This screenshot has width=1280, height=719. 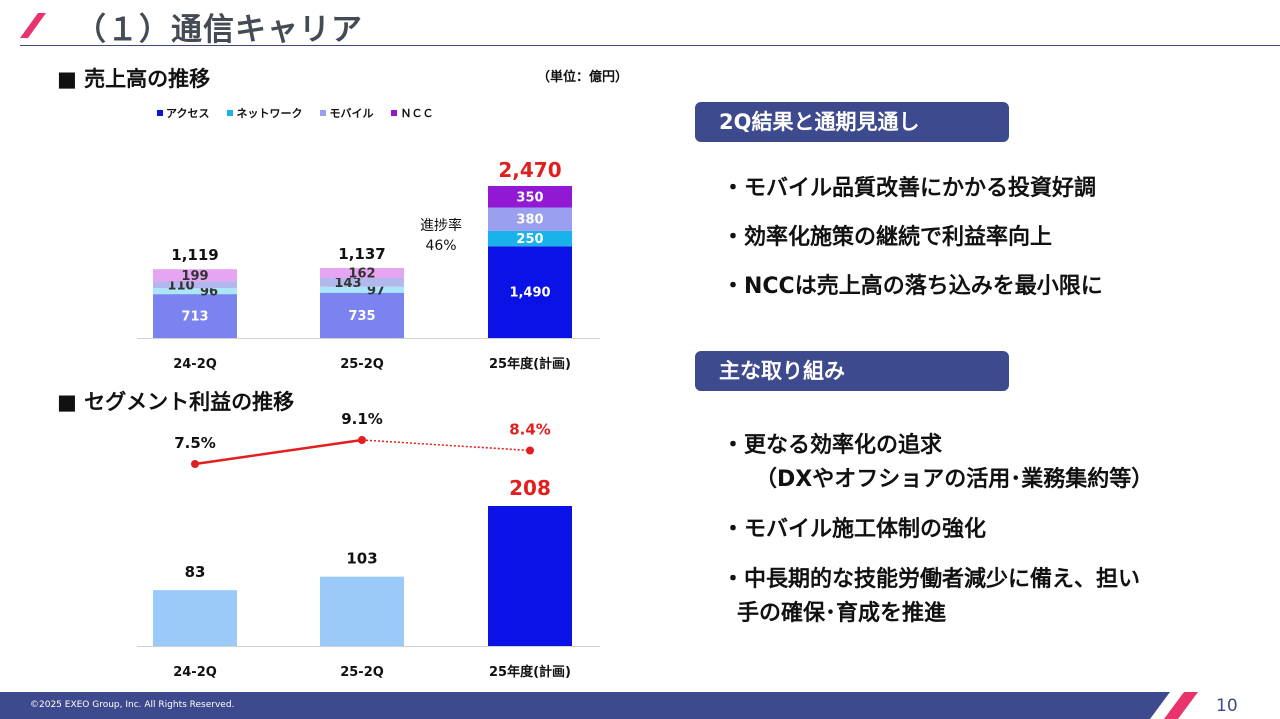 I want to click on legend-item-mobile: モバイル, so click(x=346, y=113).